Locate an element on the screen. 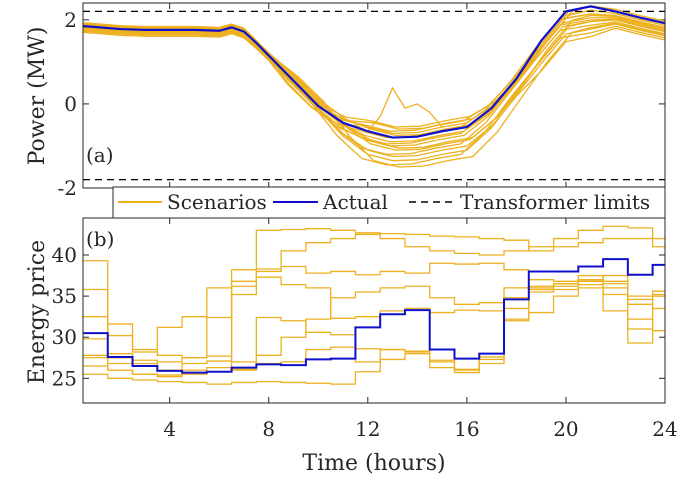  legend-actual-label: Actual is located at coordinates (355, 202).